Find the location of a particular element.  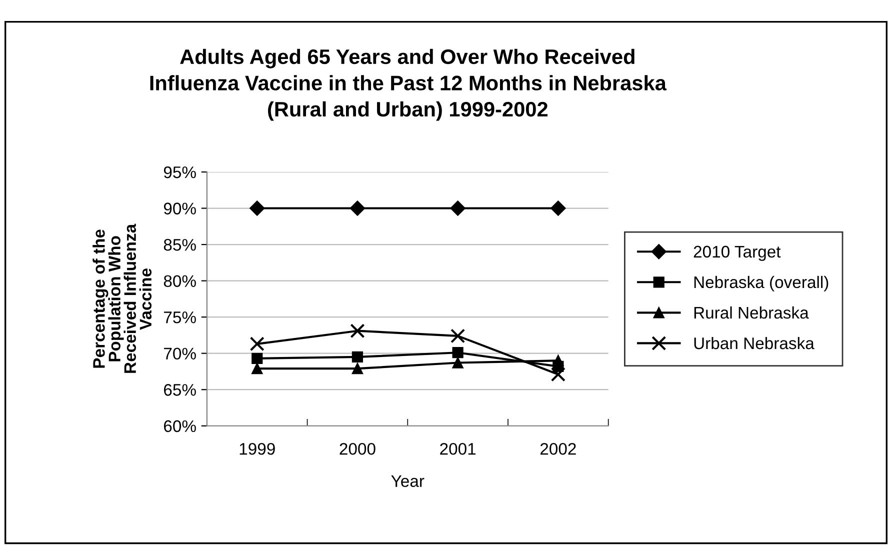

x-tick-label: 1999 is located at coordinates (257, 448).